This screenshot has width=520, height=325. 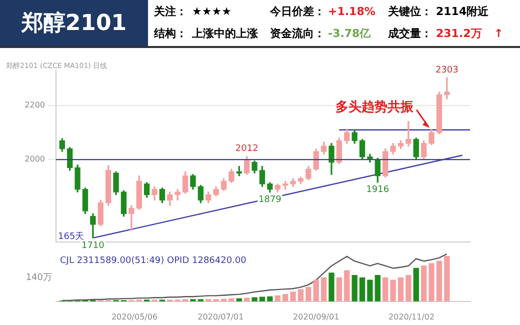 What do you see at coordinates (446, 71) in the screenshot?
I see `annotation: 2303` at bounding box center [446, 71].